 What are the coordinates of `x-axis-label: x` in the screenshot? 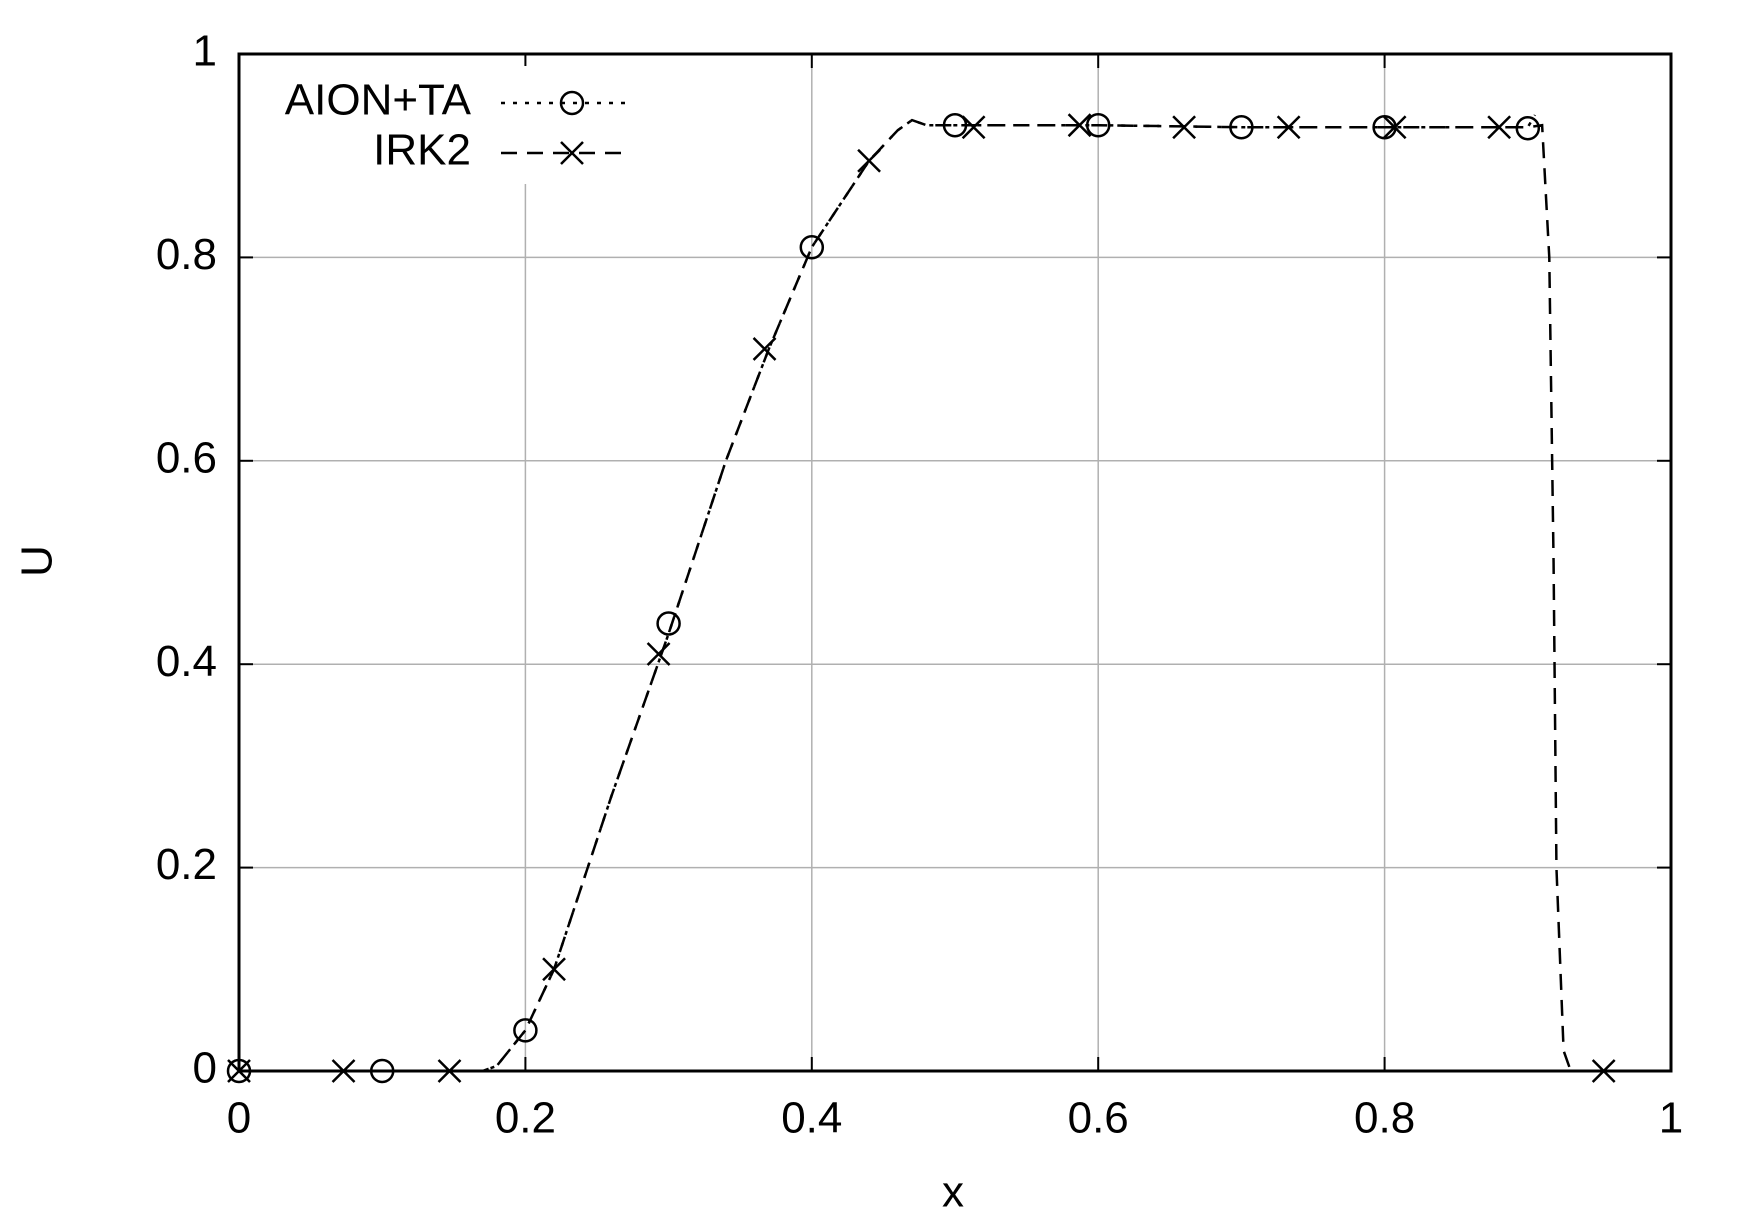 It's located at (953, 1192).